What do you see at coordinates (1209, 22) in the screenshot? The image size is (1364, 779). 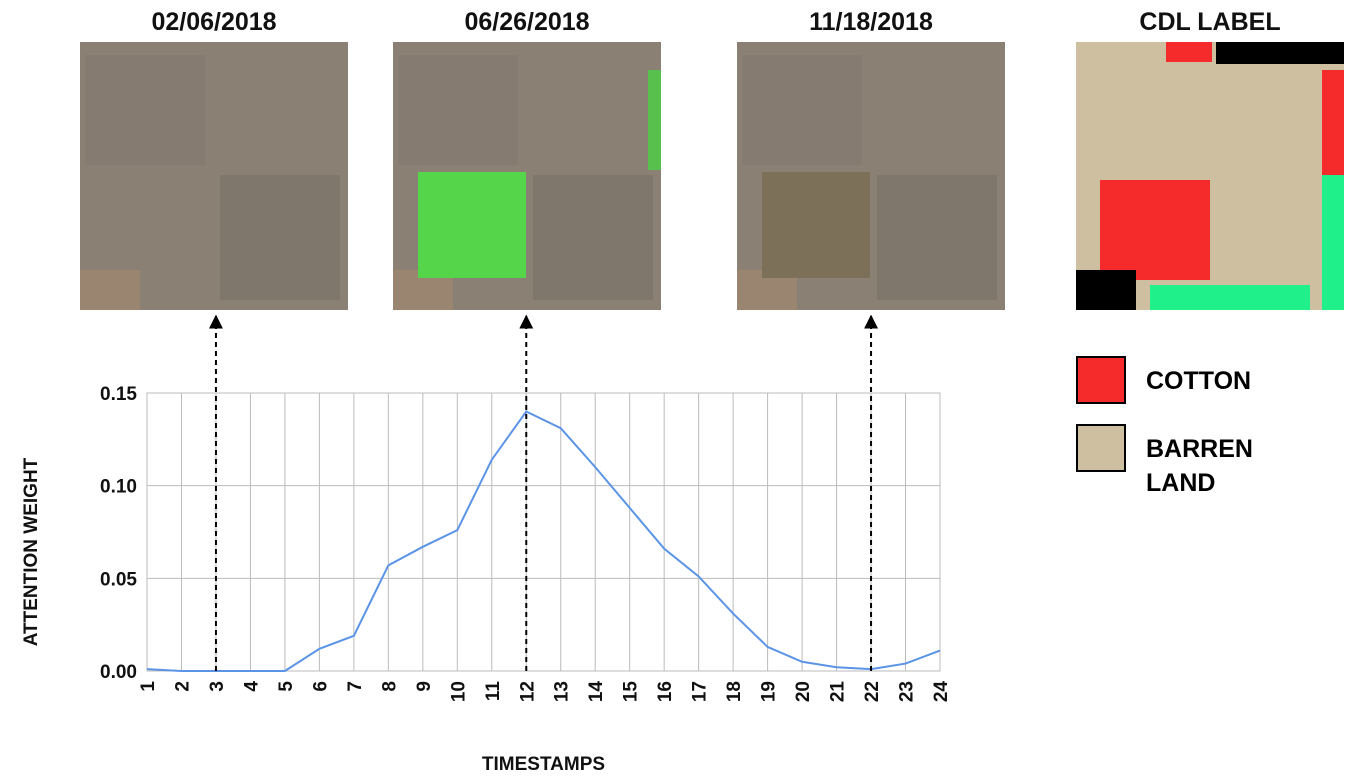 I see `cdl-title: CDL LABEL` at bounding box center [1209, 22].